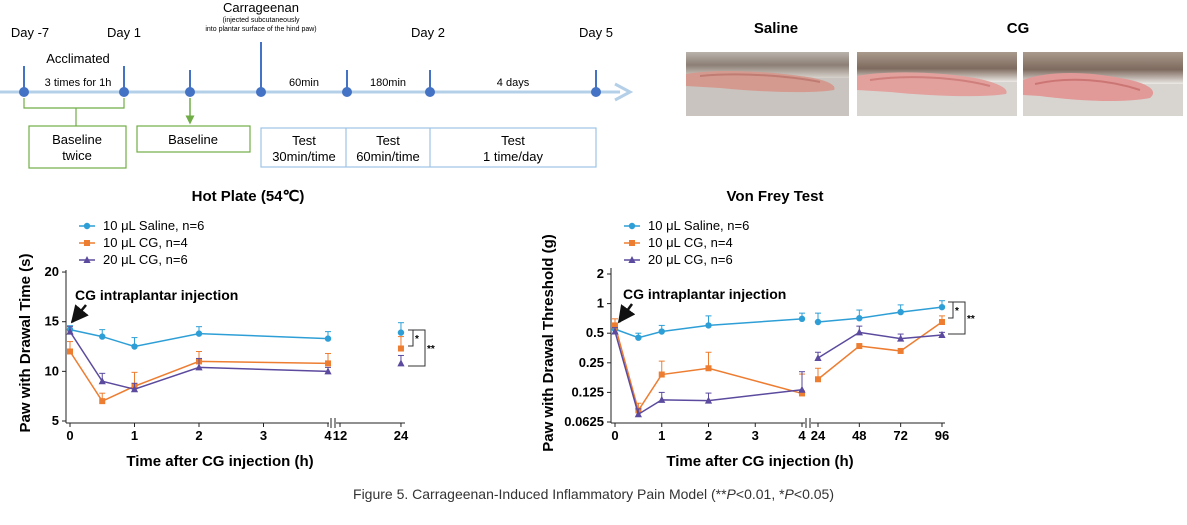  Describe the element at coordinates (614, 435) in the screenshot. I see `x-tick-label: 0` at that location.